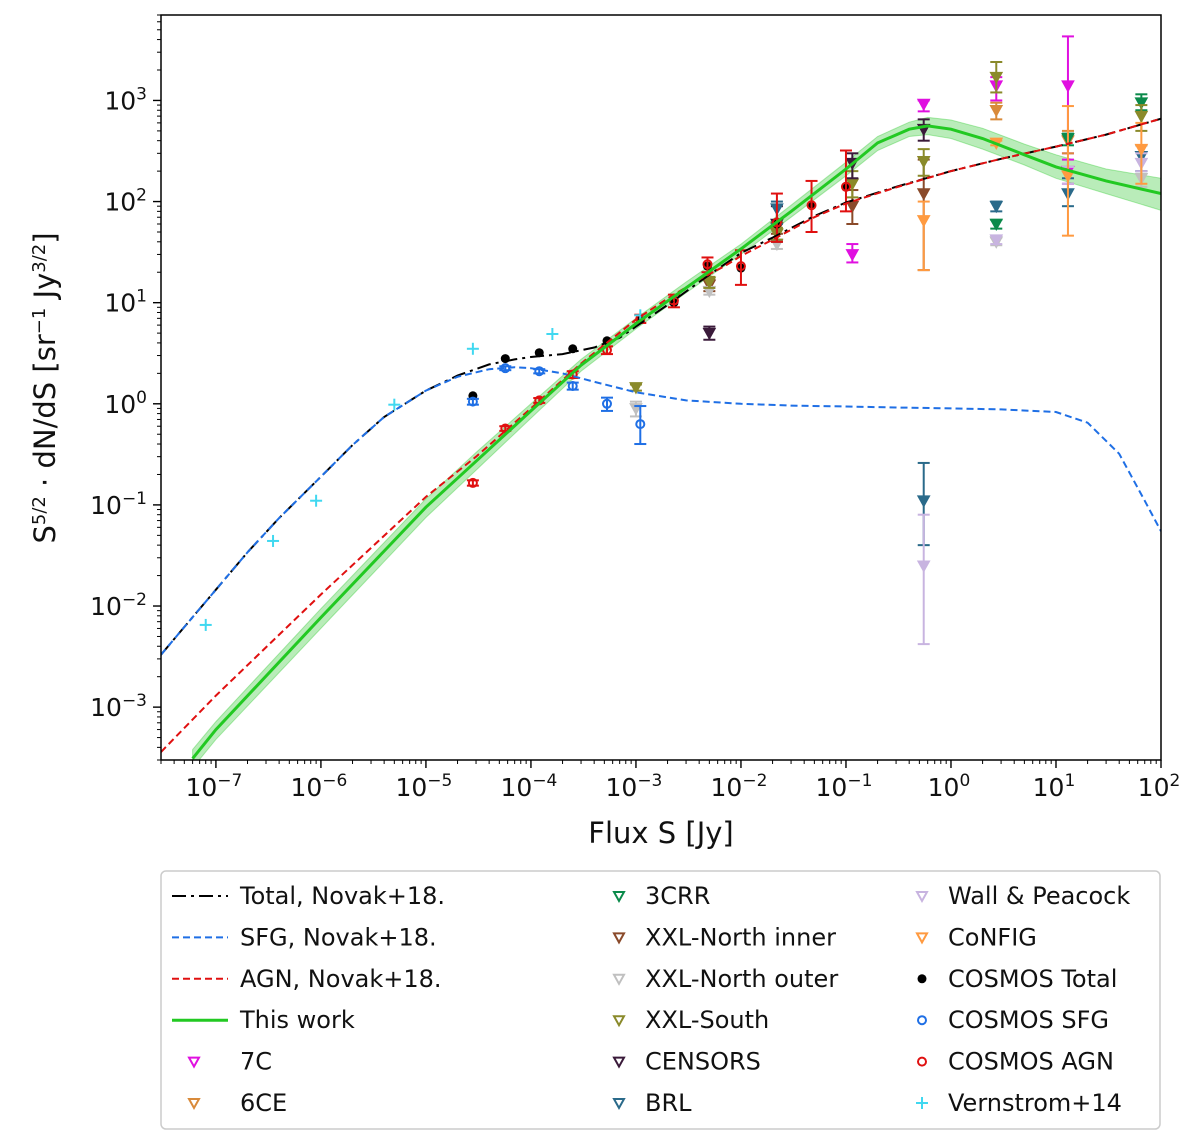 The image size is (1200, 1145). Describe the element at coordinates (739, 786) in the screenshot. I see `x-tick-label: 10⁻²` at that location.